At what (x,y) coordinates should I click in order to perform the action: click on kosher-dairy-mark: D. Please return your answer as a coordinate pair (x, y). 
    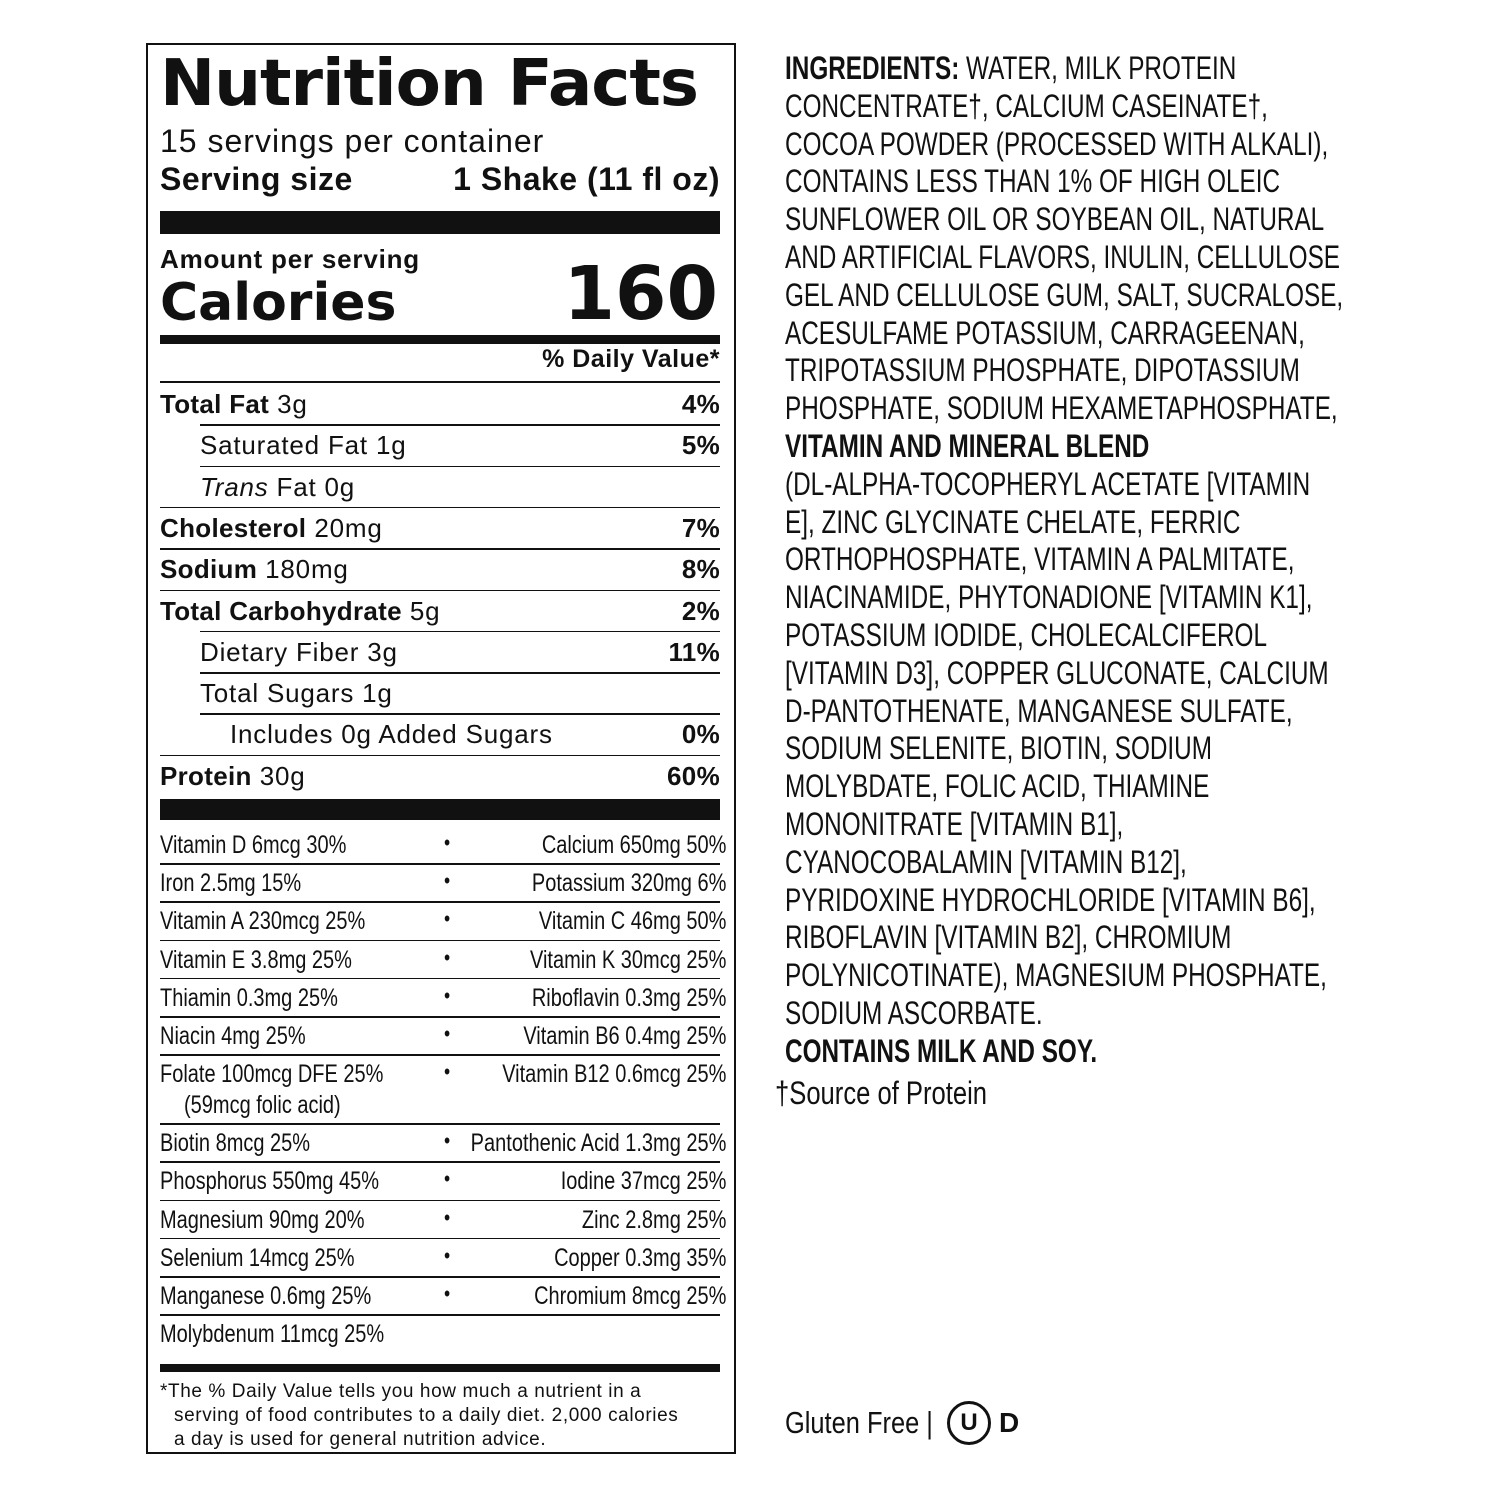
    Looking at the image, I should click on (1009, 1422).